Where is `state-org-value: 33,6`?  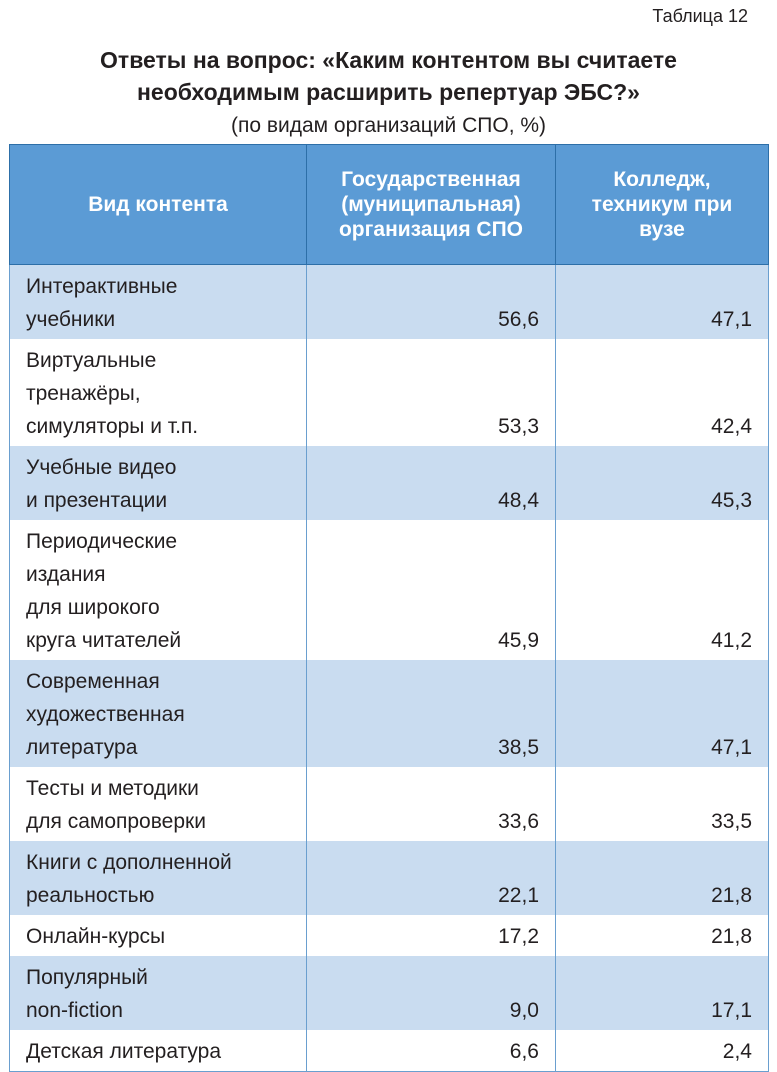
state-org-value: 33,6 is located at coordinates (431, 804).